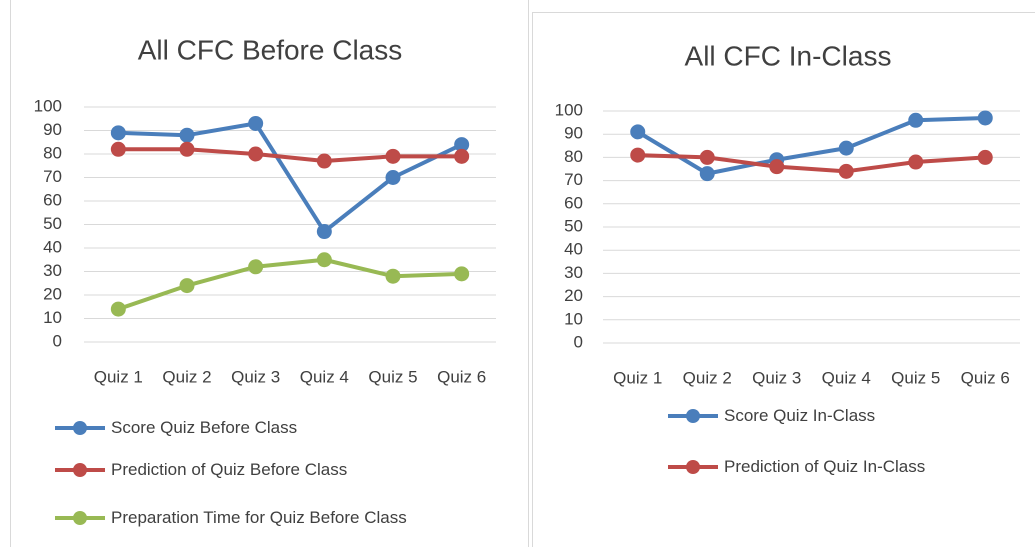 Image resolution: width=1035 pixels, height=547 pixels. I want to click on legend-label: Preparation Time for Quiz Before Class, so click(259, 517).